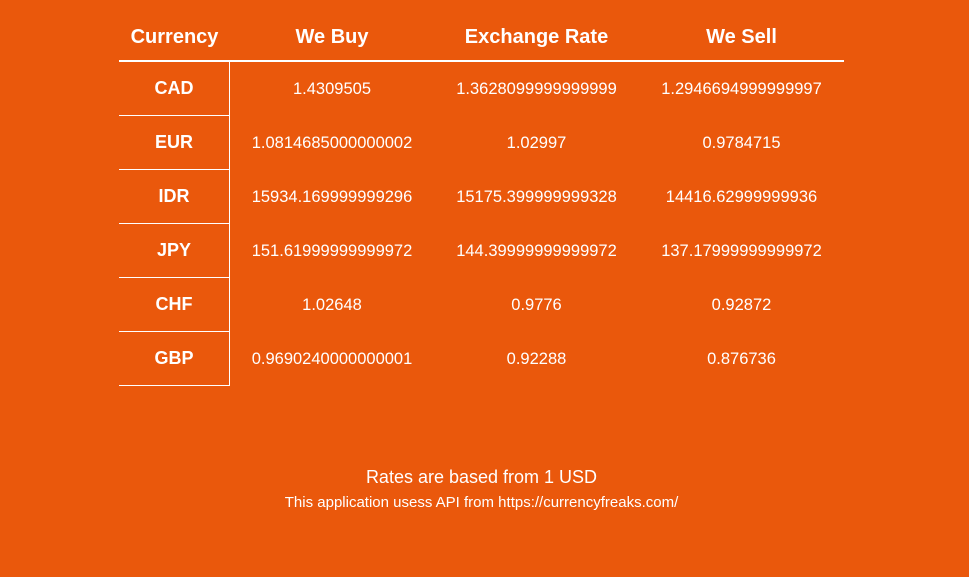 The width and height of the screenshot is (969, 577). What do you see at coordinates (174, 89) in the screenshot?
I see `currency-code: CAD` at bounding box center [174, 89].